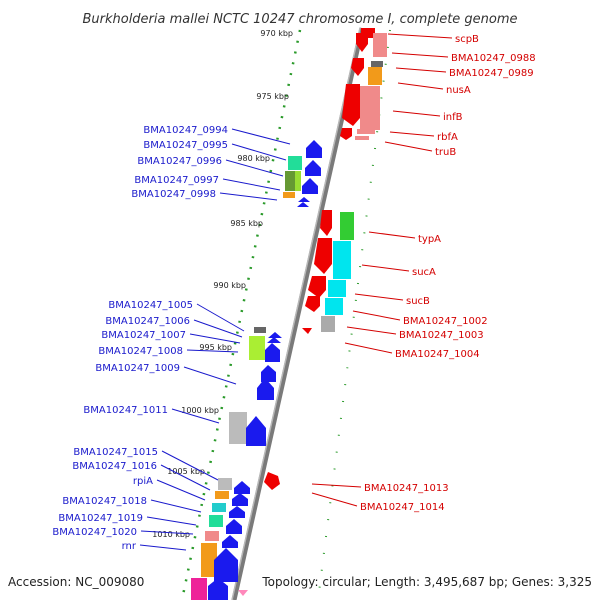  I want to click on gene-label: rbfA, so click(447, 137).